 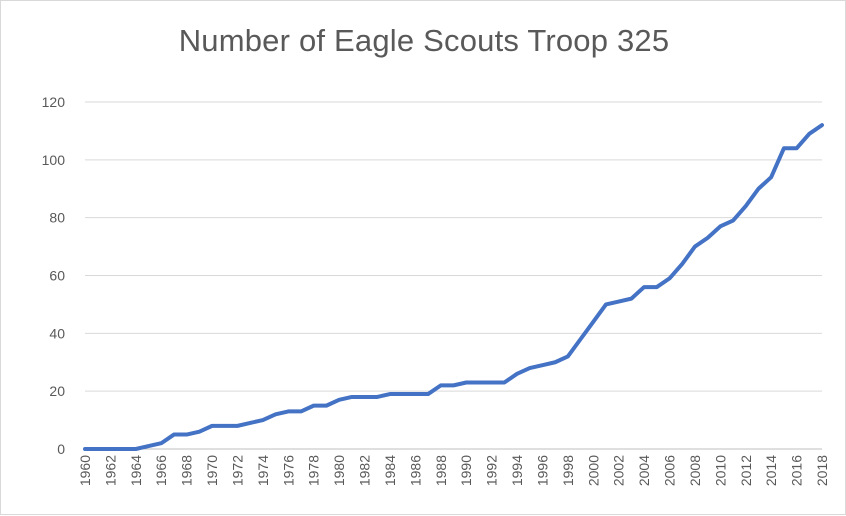 I want to click on x-tick-label: 1978, so click(x=314, y=470).